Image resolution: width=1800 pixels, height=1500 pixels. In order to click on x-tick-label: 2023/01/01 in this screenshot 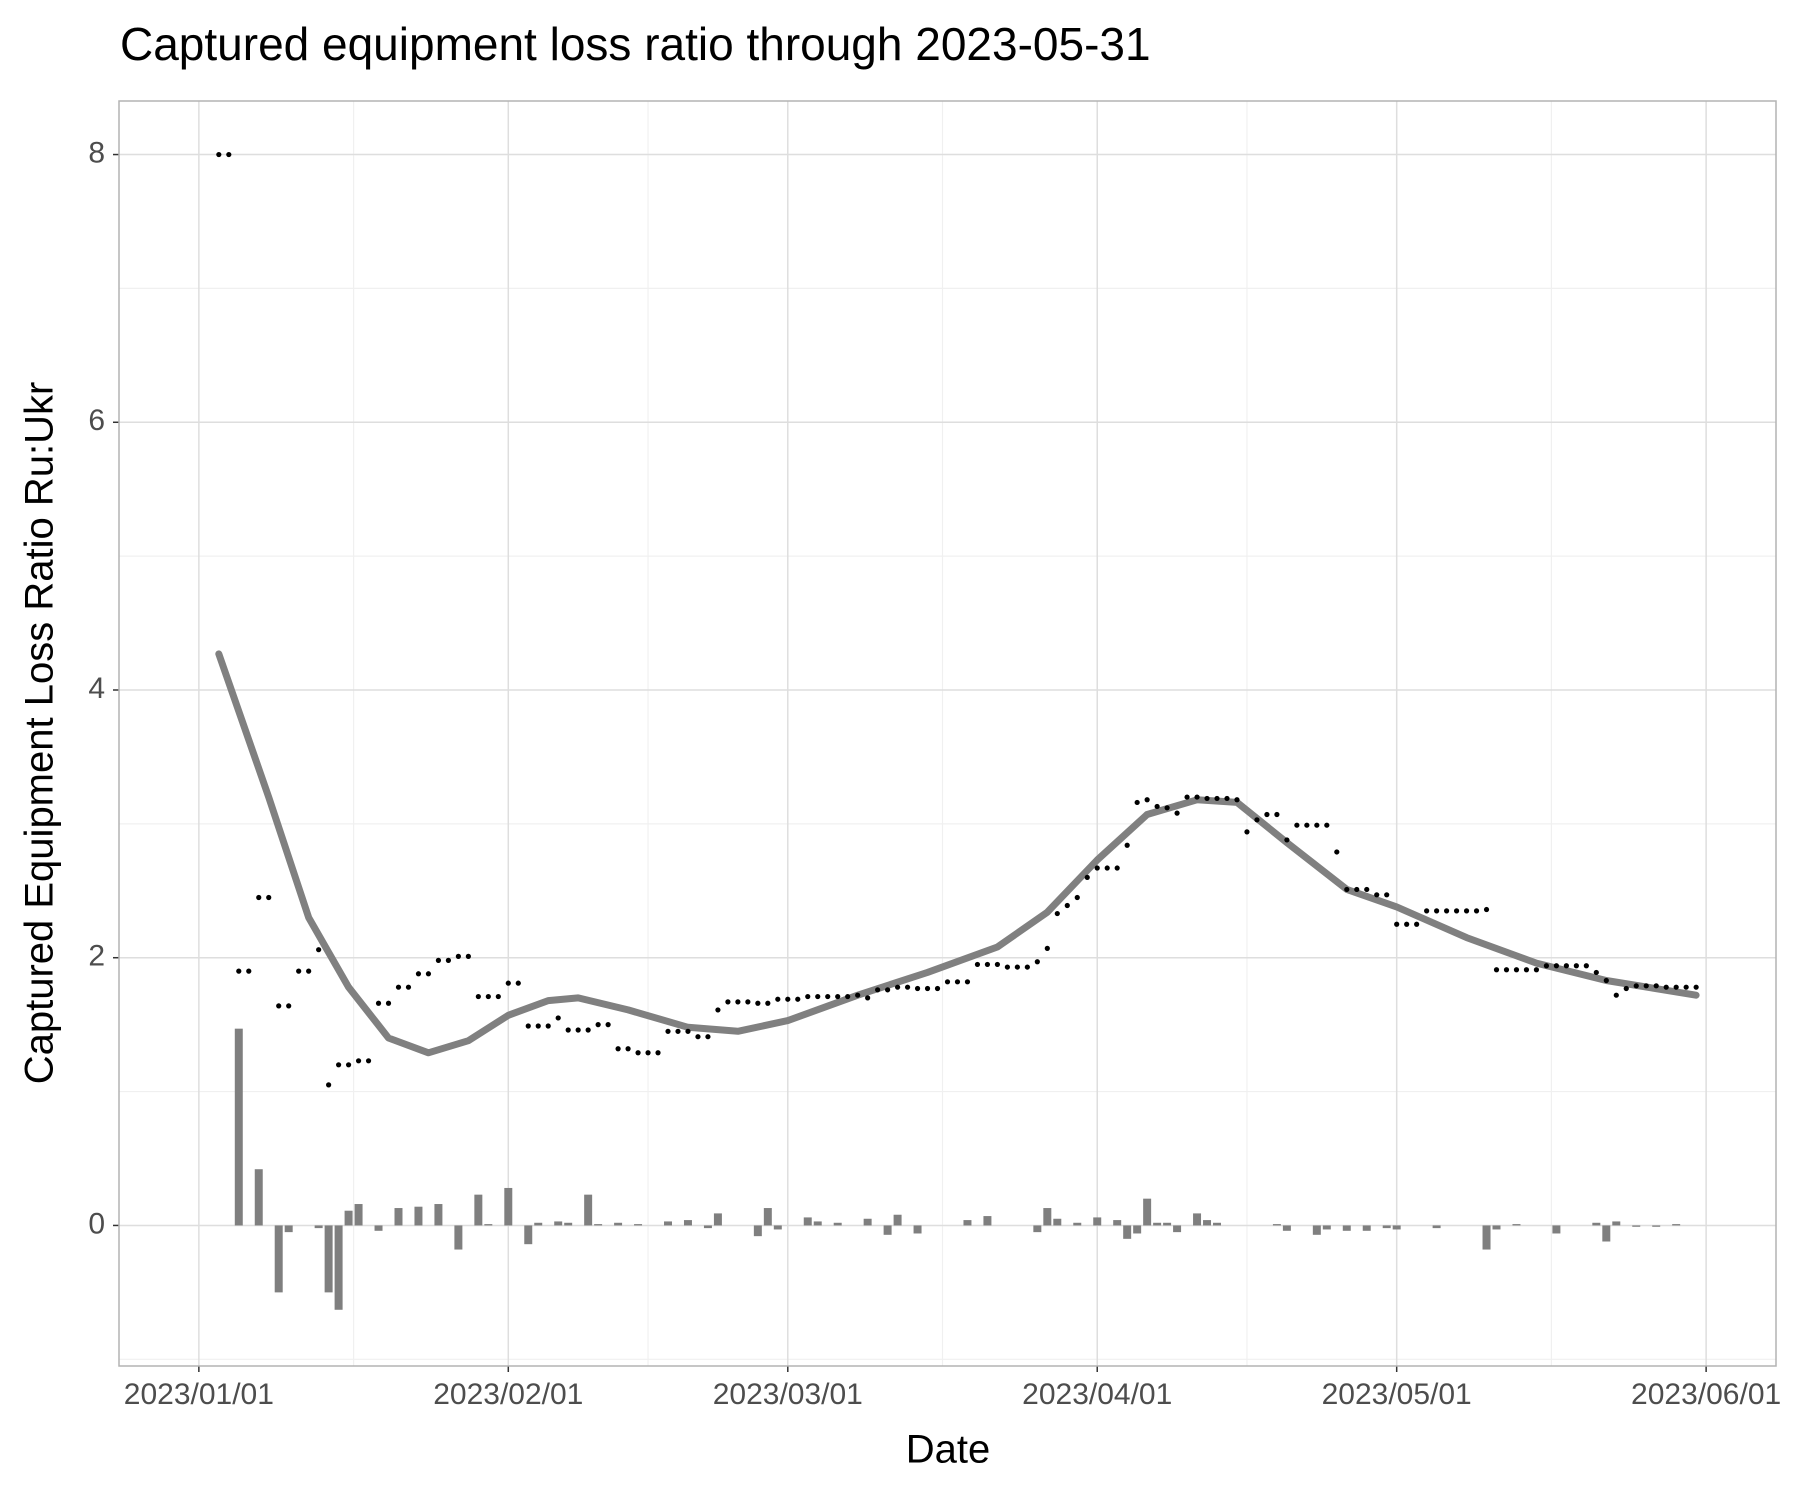, I will do `click(199, 1394)`.